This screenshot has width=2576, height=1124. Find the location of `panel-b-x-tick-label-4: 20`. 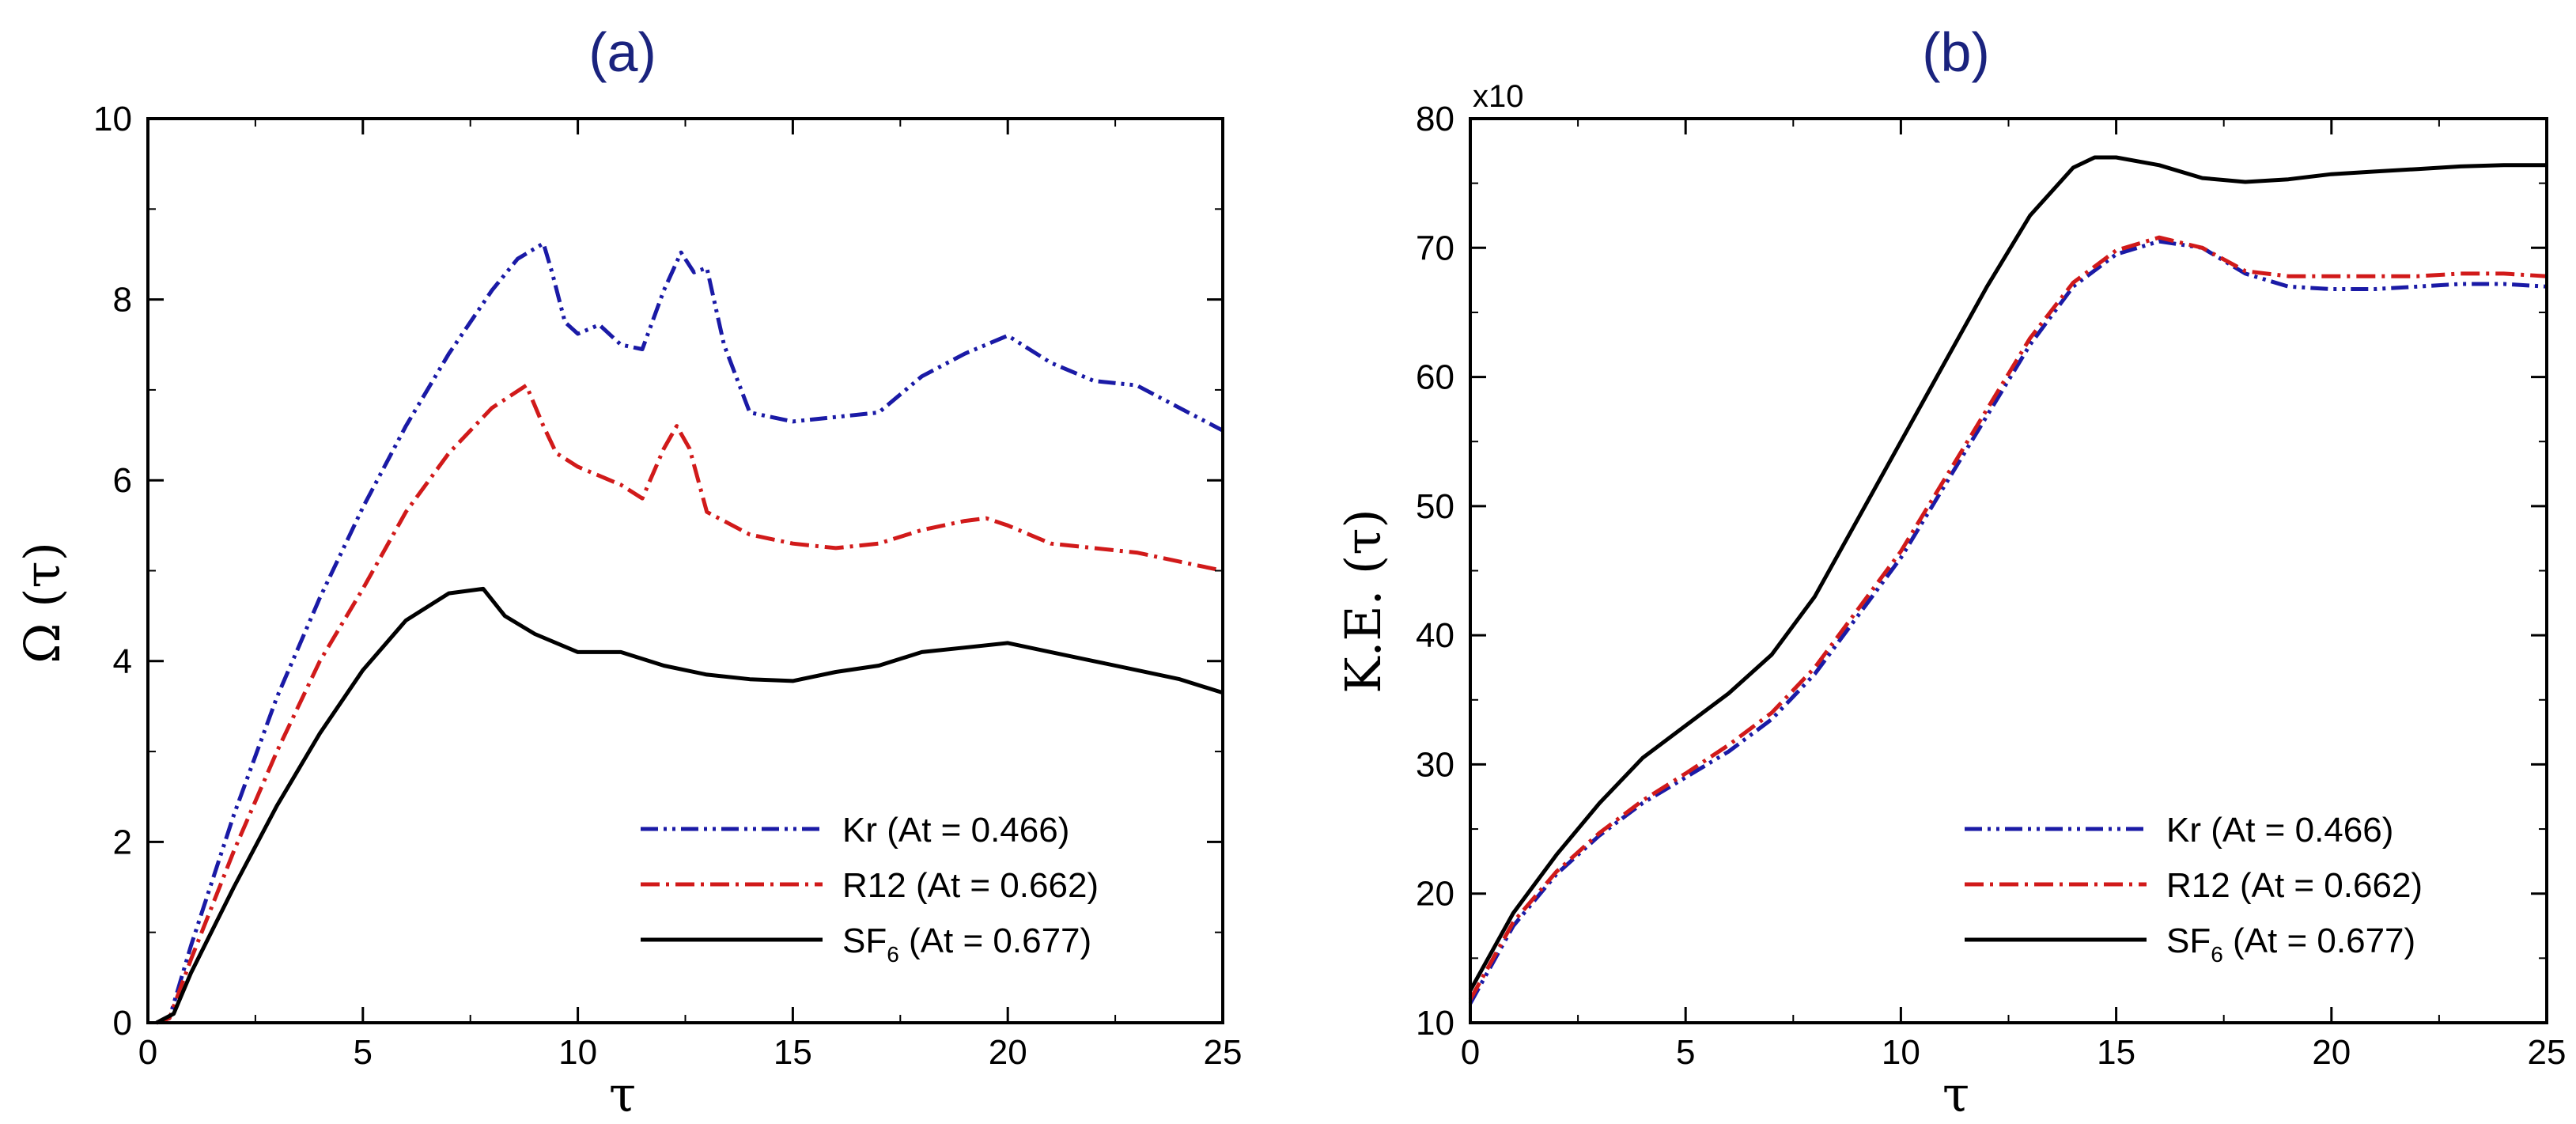

panel-b-x-tick-label-4: 20 is located at coordinates (2331, 1052).